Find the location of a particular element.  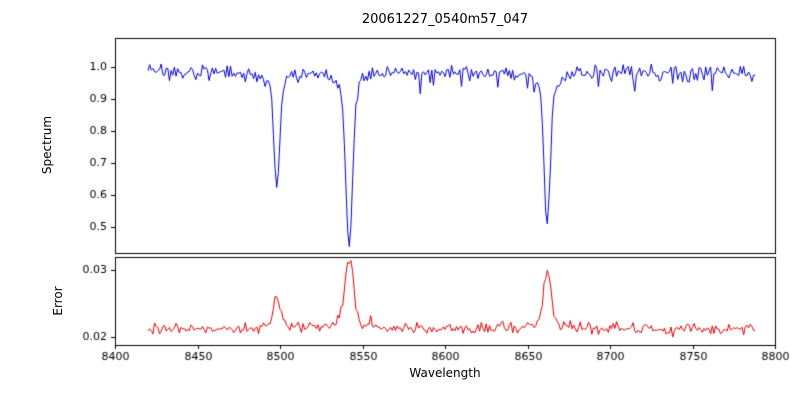

y-axis-label-spectrum: Spectrum is located at coordinates (47, 145).